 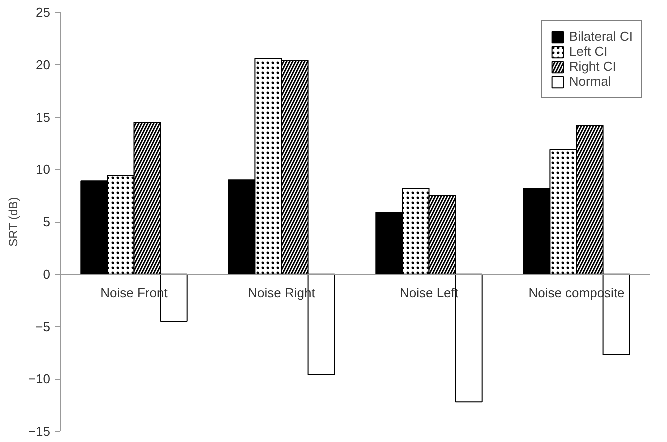 What do you see at coordinates (43, 64) in the screenshot?
I see `y-tick-label: 20` at bounding box center [43, 64].